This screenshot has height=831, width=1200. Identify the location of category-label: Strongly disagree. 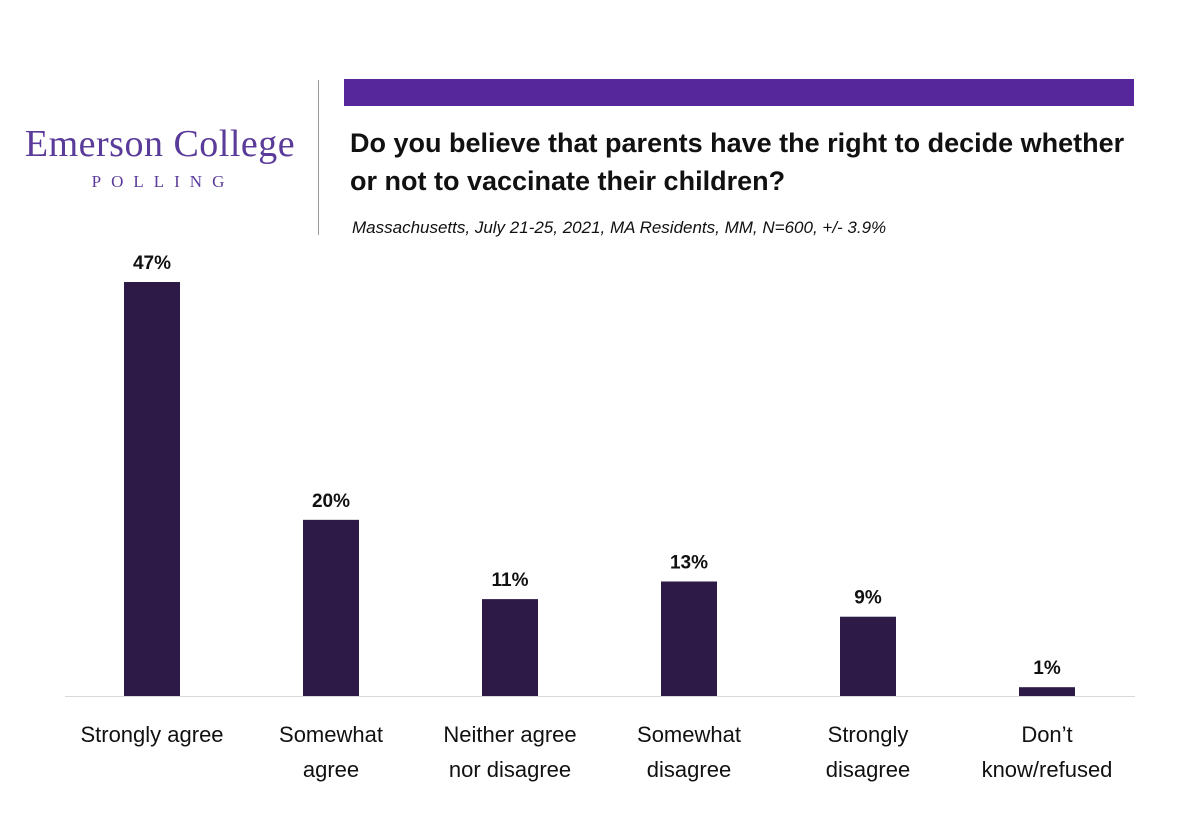
(868, 752).